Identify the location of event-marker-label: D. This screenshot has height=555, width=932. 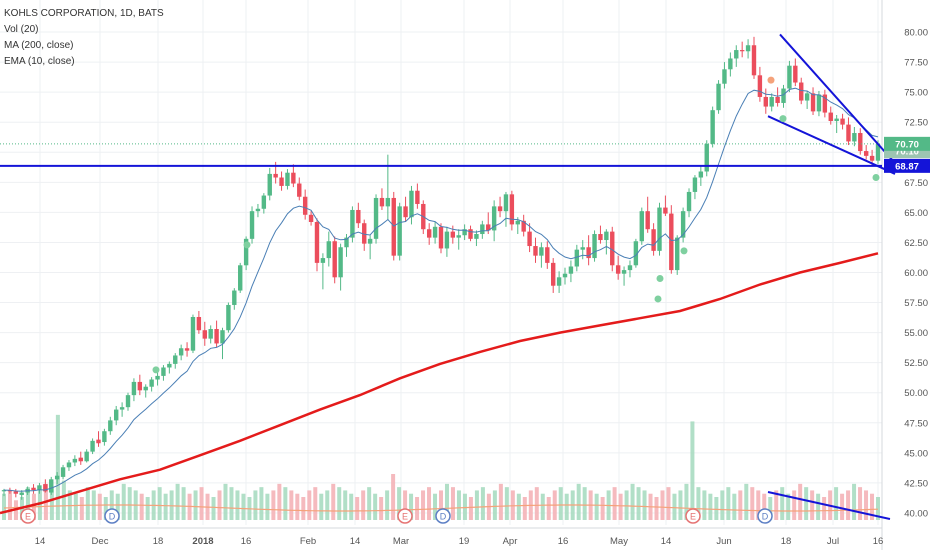
(765, 517).